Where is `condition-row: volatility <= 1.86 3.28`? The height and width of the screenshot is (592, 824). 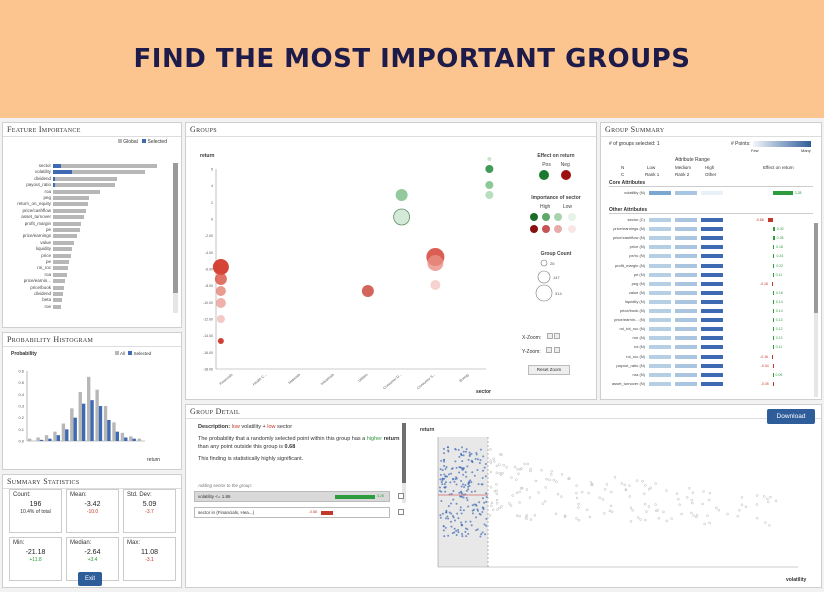 condition-row: volatility <= 1.86 3.28 is located at coordinates (292, 496).